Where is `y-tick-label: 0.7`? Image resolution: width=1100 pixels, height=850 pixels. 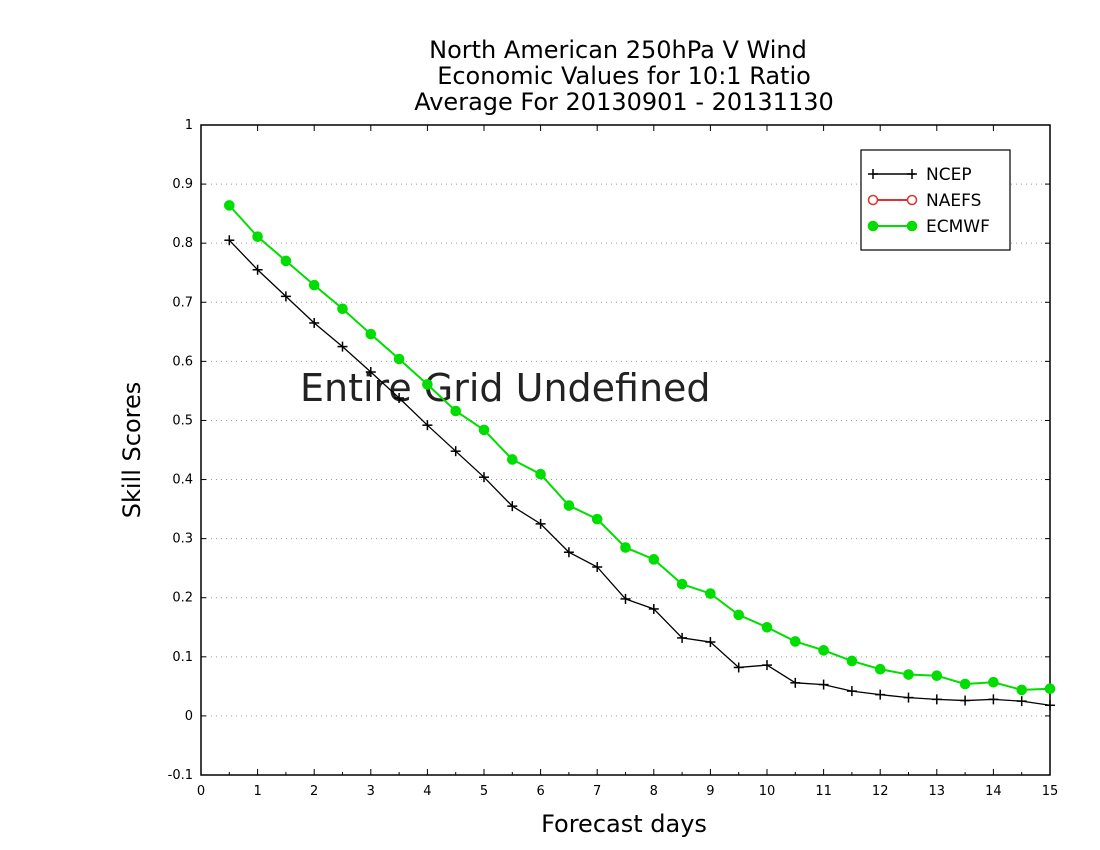
y-tick-label: 0.7 is located at coordinates (182, 302).